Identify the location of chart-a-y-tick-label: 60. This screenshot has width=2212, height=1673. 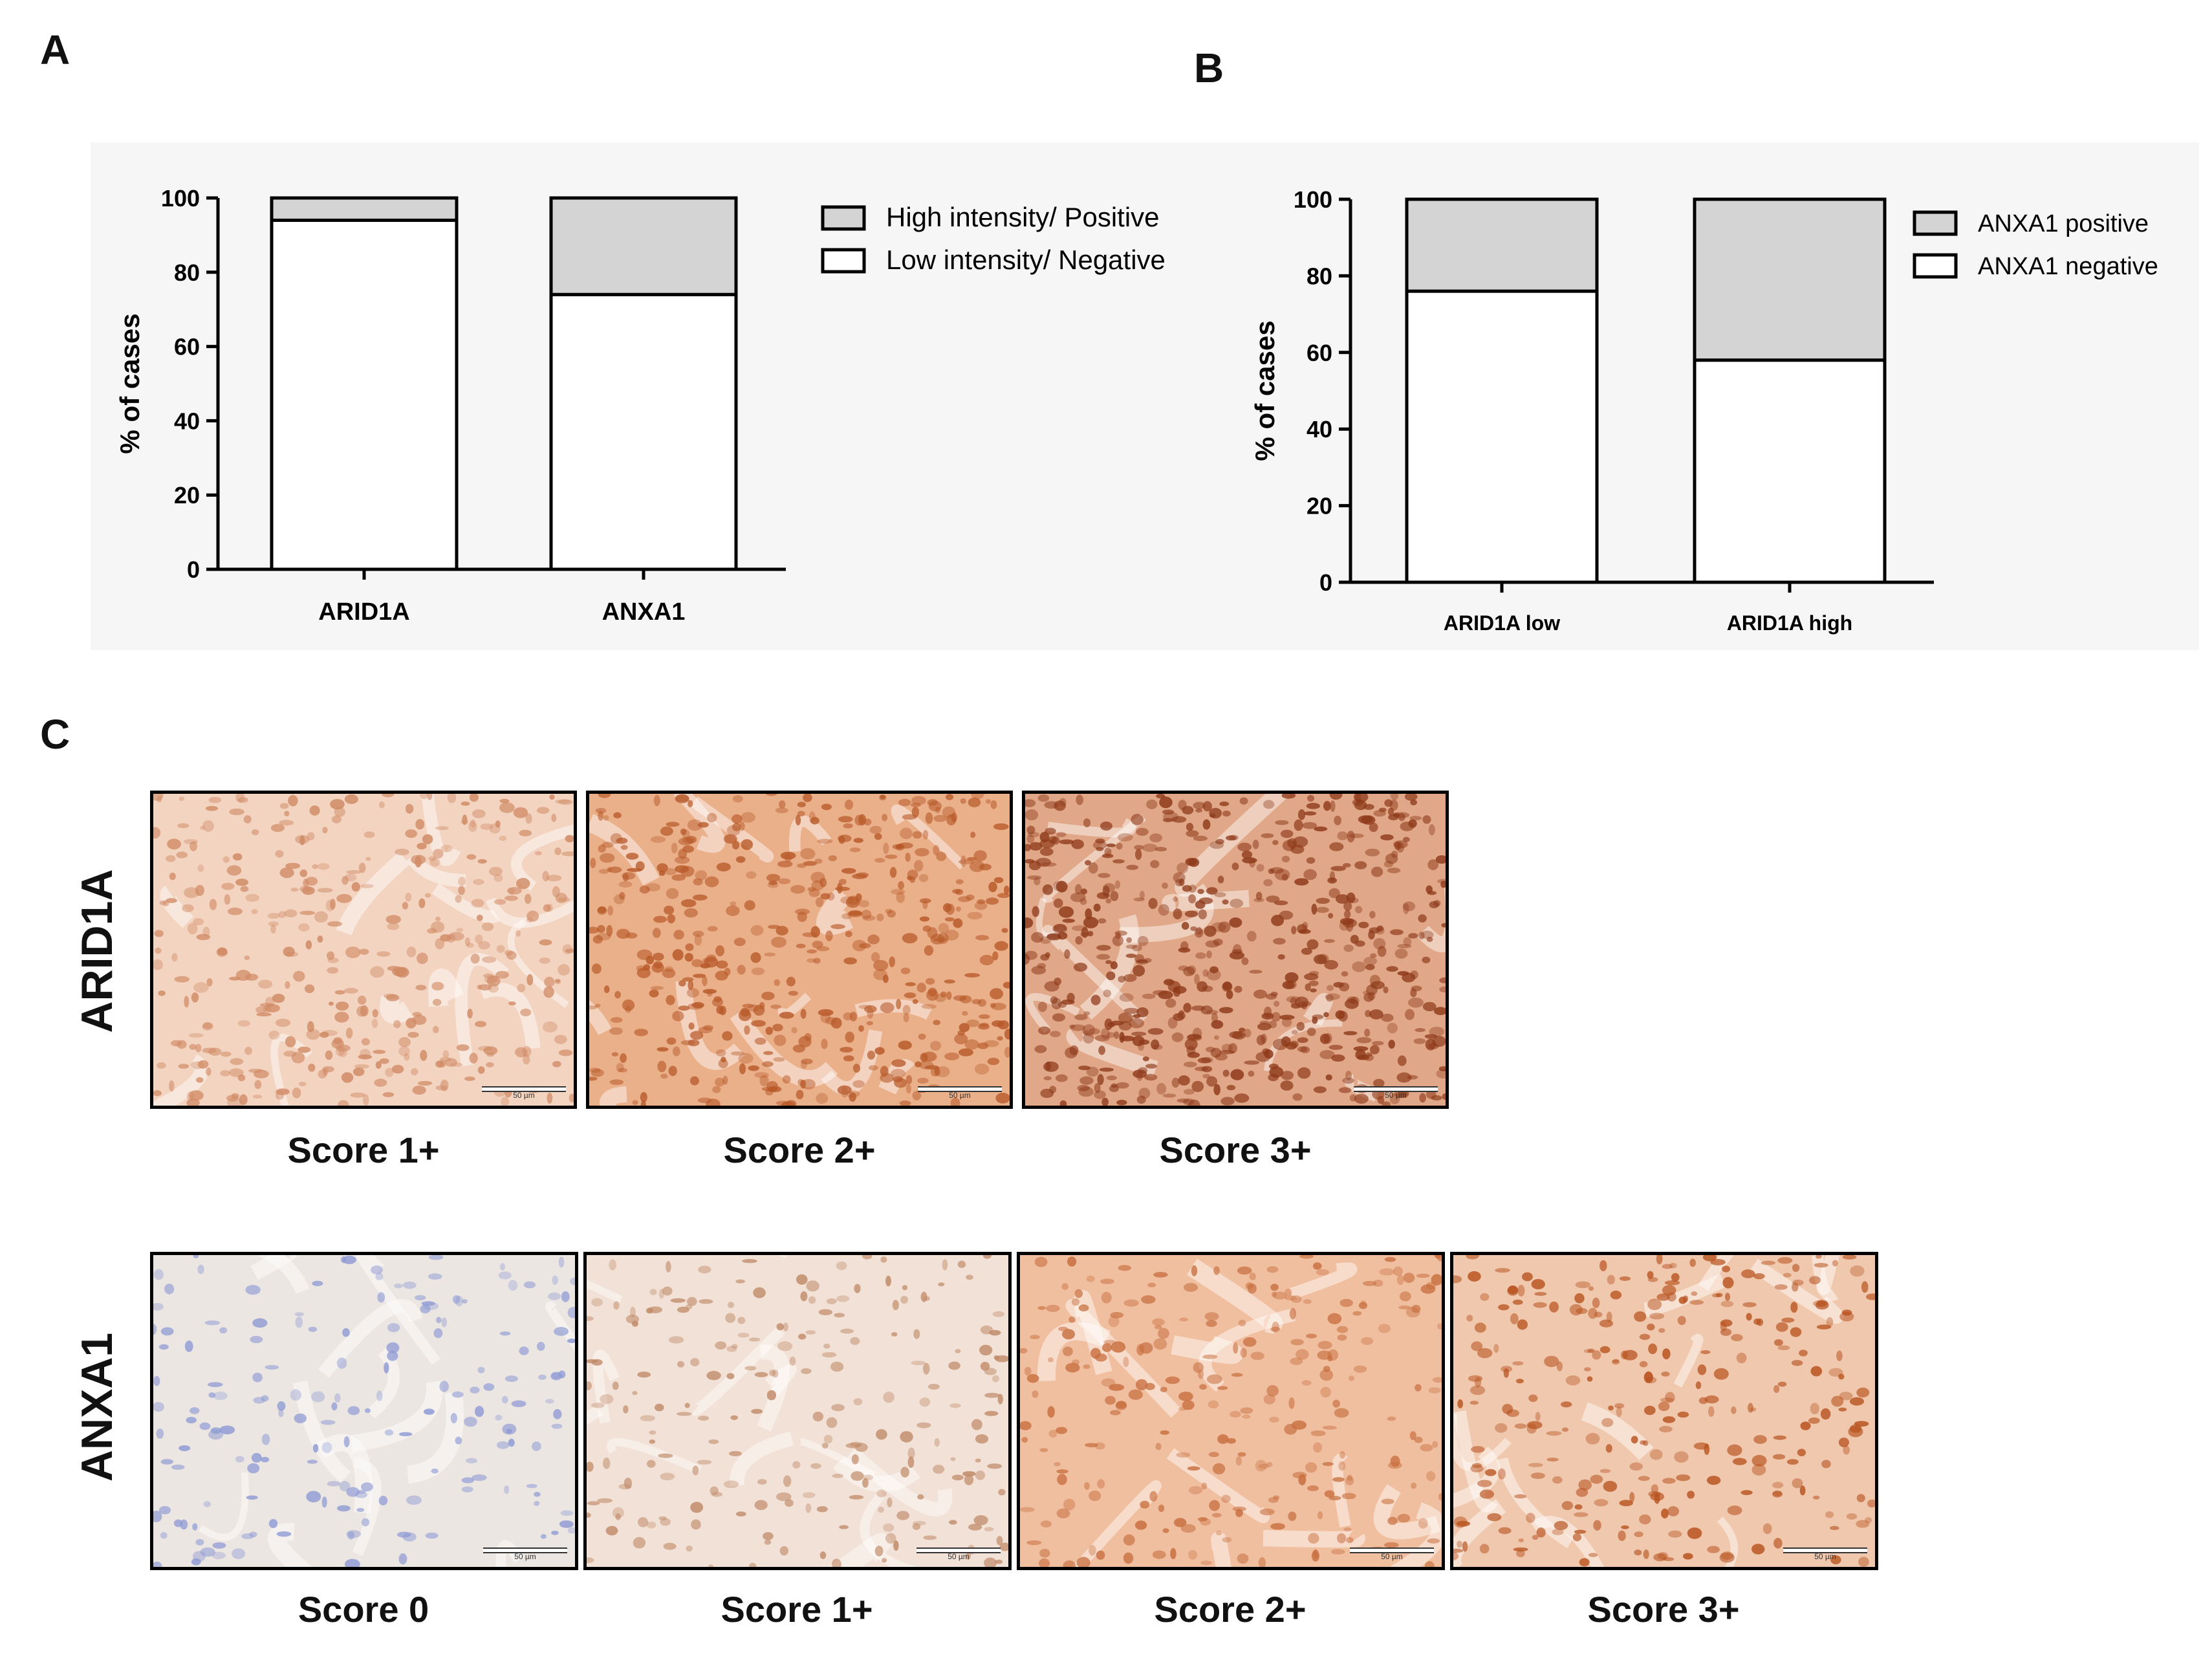
(187, 347).